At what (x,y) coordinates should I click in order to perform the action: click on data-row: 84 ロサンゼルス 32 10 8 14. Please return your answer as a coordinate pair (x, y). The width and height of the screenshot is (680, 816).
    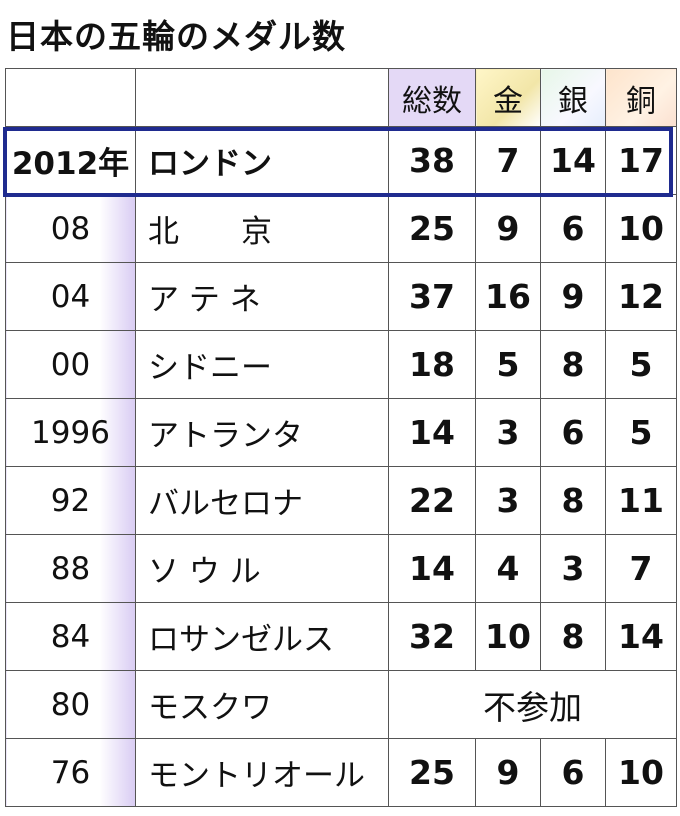
    Looking at the image, I should click on (341, 636).